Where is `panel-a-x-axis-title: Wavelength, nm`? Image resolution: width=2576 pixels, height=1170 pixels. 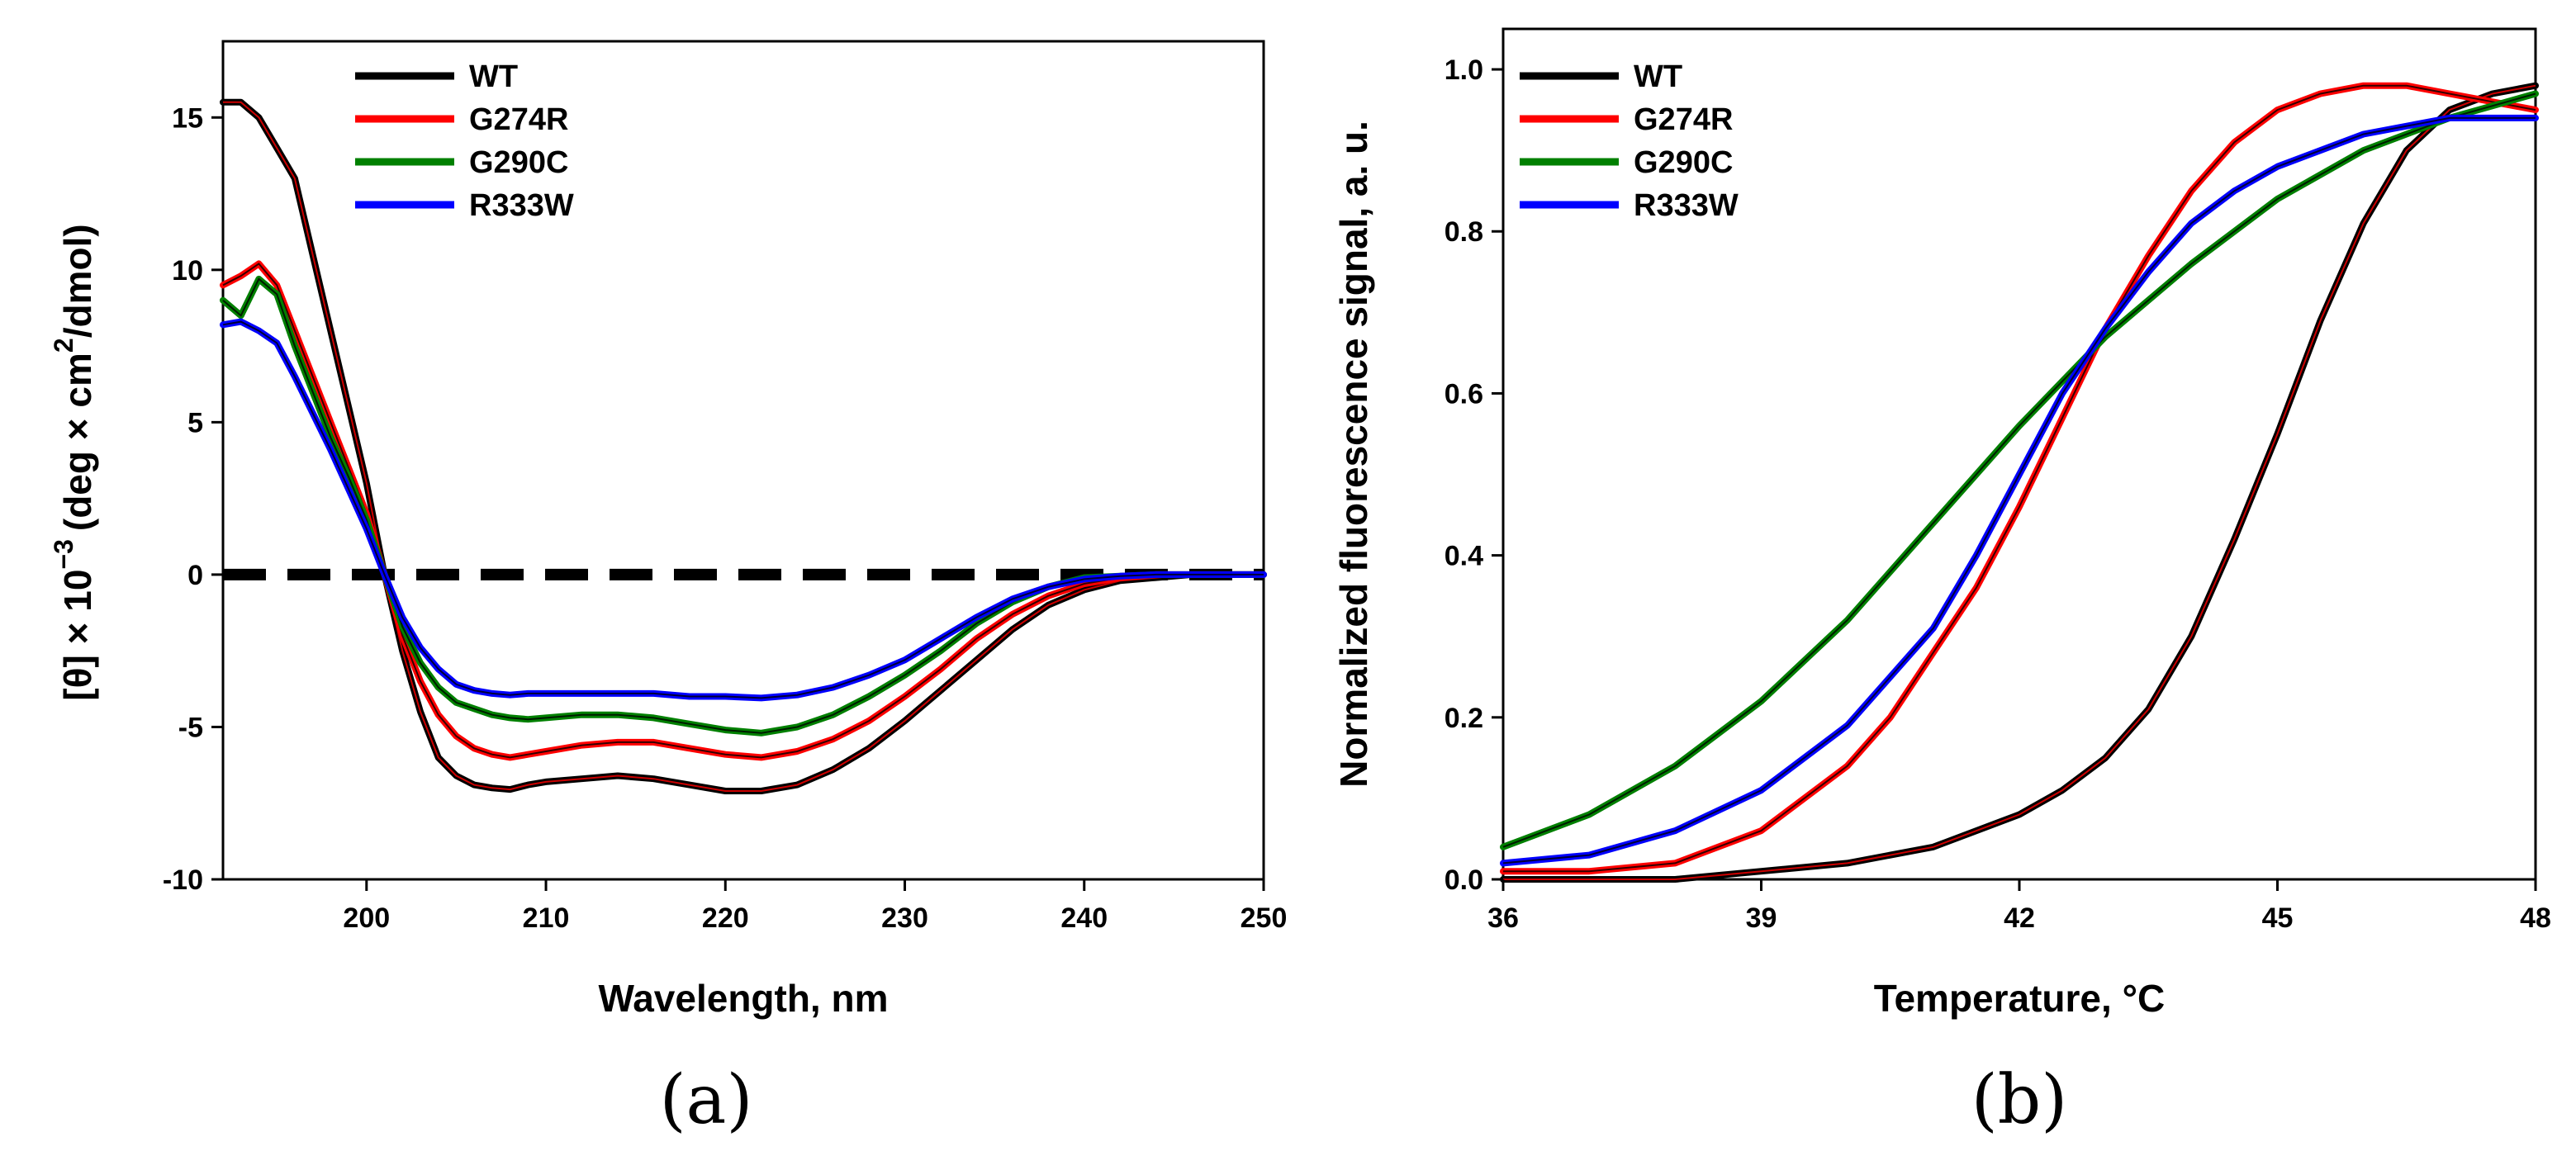
panel-a-x-axis-title: Wavelength, nm is located at coordinates (744, 998).